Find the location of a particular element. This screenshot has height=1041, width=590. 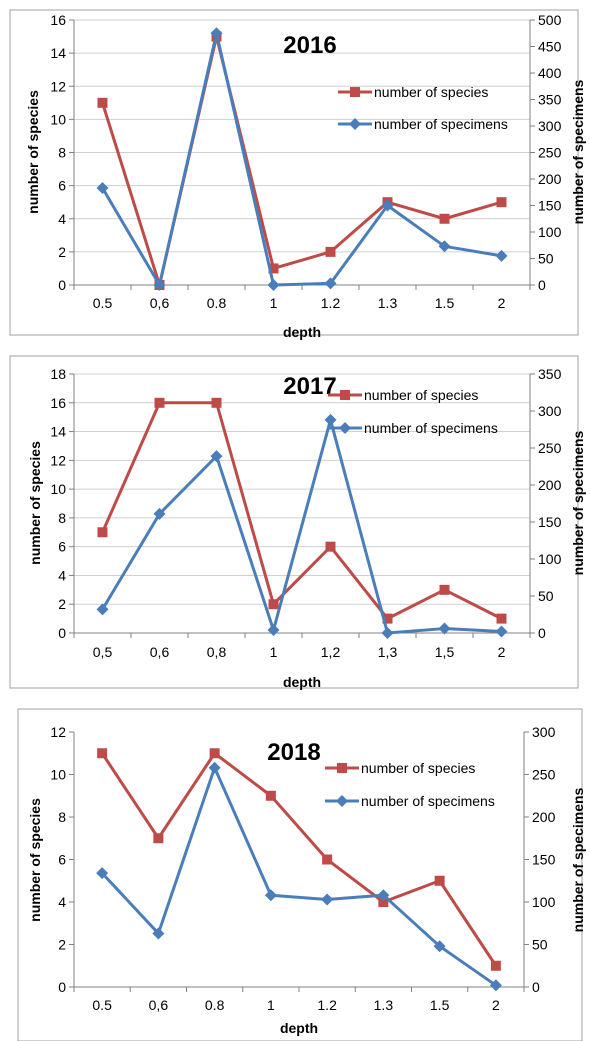

x-tick-label: 1.3 is located at coordinates (388, 303).